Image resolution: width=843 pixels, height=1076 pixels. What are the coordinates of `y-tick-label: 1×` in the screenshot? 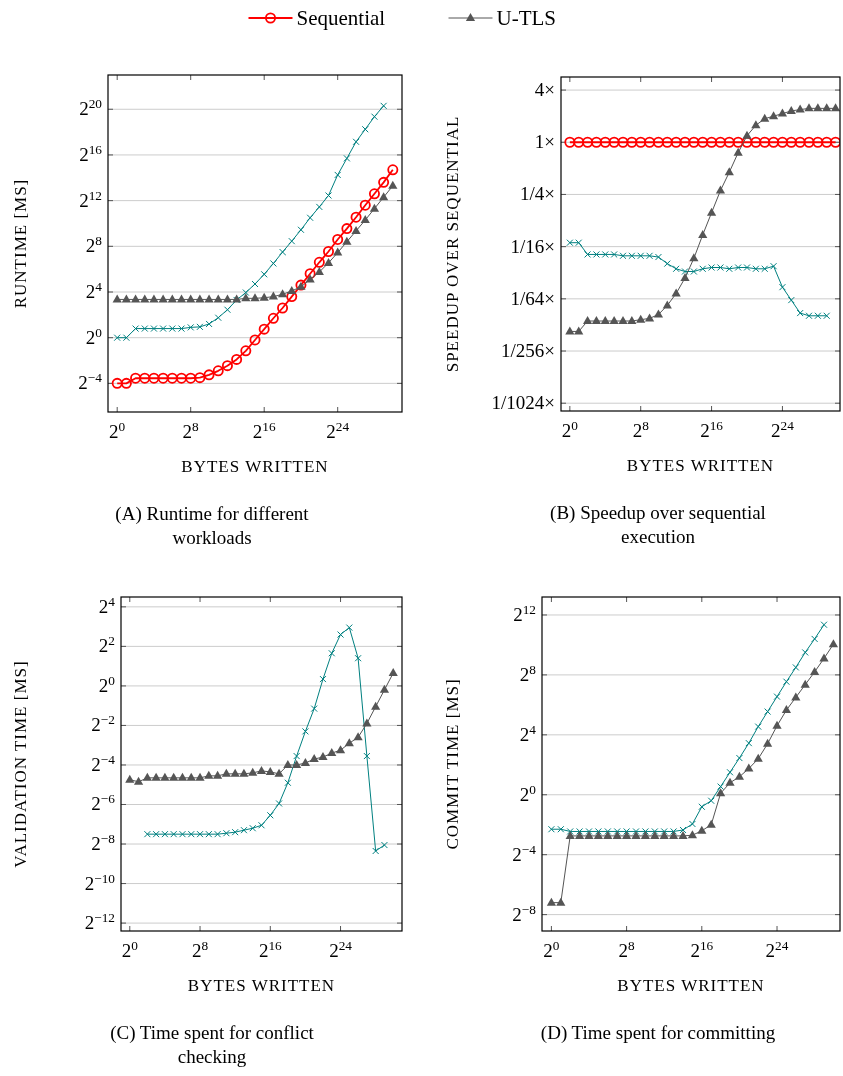 It's located at (544, 142).